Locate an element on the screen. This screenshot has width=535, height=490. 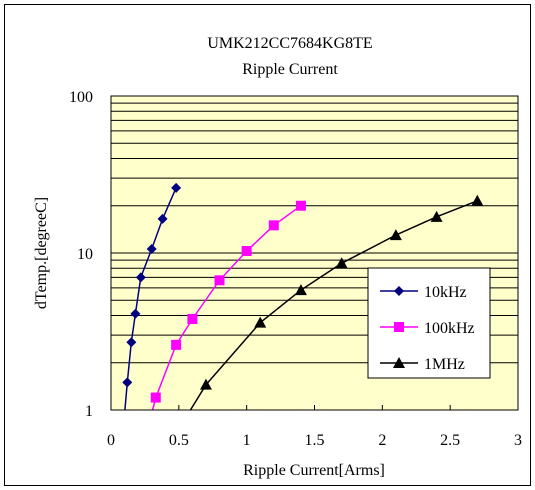
chart-subtitle: Ripple Current is located at coordinates (290, 69).